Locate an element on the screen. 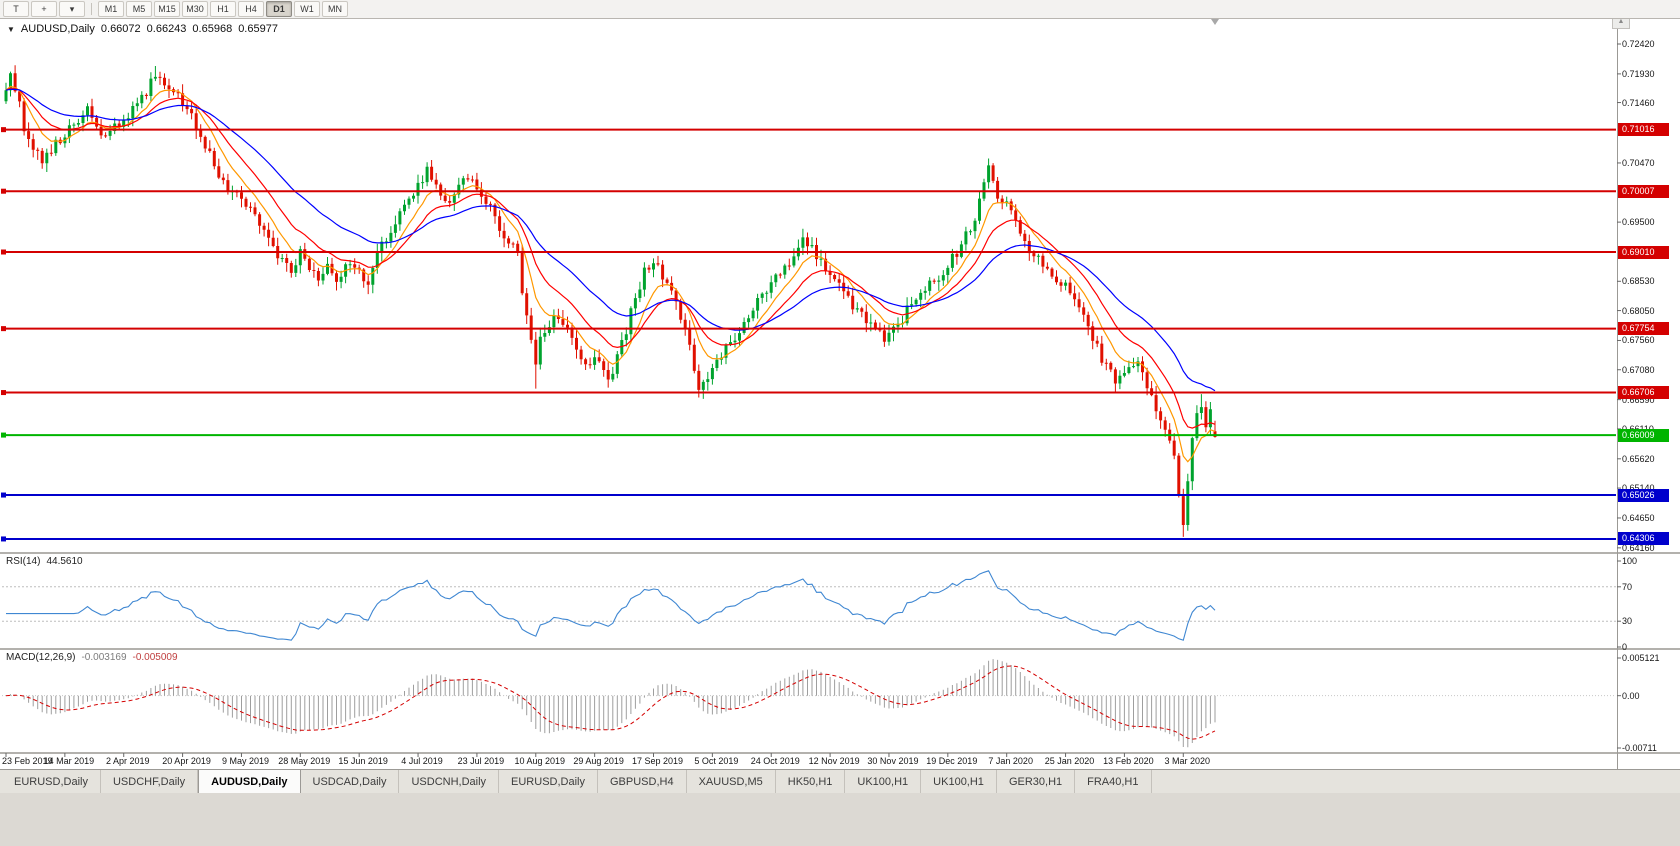 The height and width of the screenshot is (846, 1680). crosshair-icon: + is located at coordinates (44, 9).